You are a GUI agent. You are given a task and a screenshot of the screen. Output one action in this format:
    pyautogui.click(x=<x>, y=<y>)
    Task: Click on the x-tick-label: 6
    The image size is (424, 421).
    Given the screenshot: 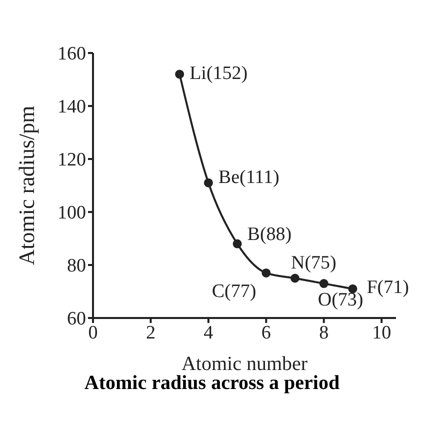 What is the action you would take?
    pyautogui.click(x=266, y=333)
    